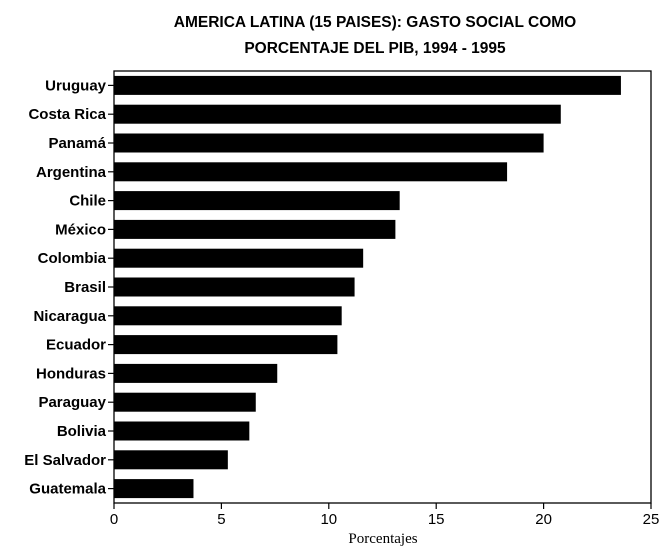 The height and width of the screenshot is (547, 661). I want to click on y-tick-label: Uruguay, so click(76, 85).